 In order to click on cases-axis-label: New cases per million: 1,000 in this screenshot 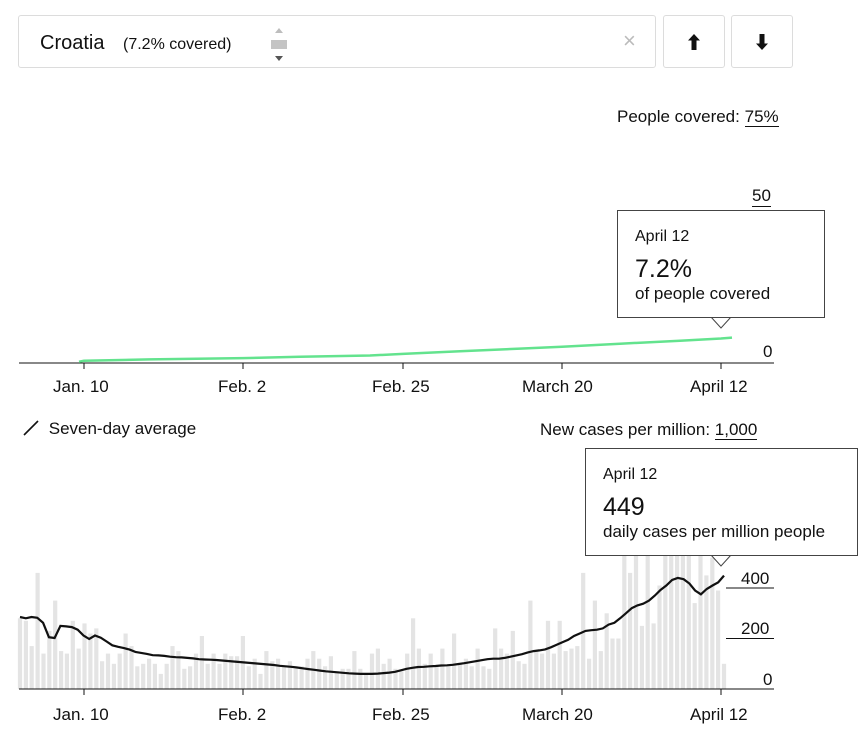, I will do `click(649, 430)`.